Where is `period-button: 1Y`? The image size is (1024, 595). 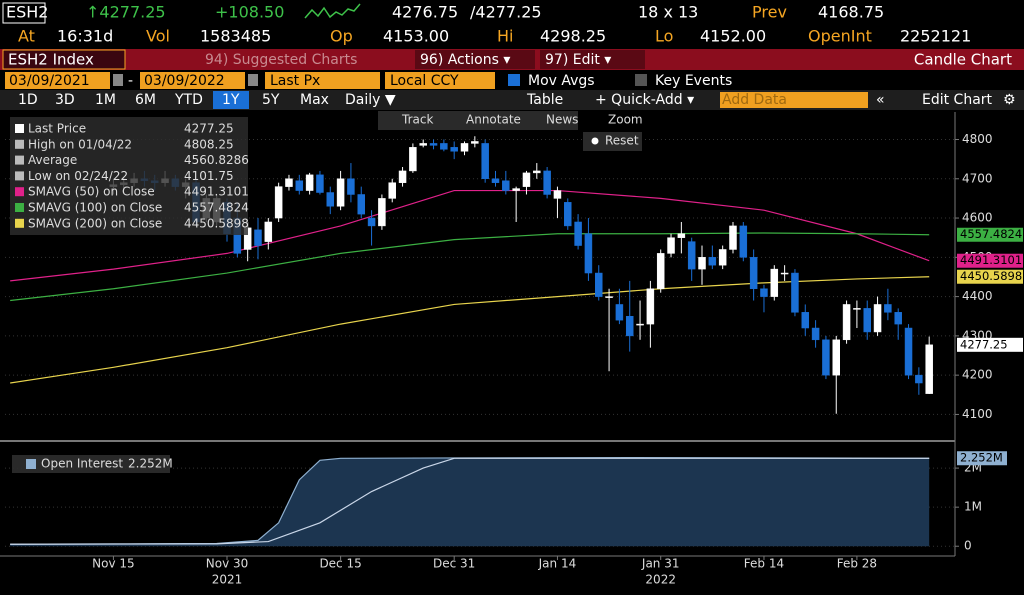
period-button: 1Y is located at coordinates (231, 100).